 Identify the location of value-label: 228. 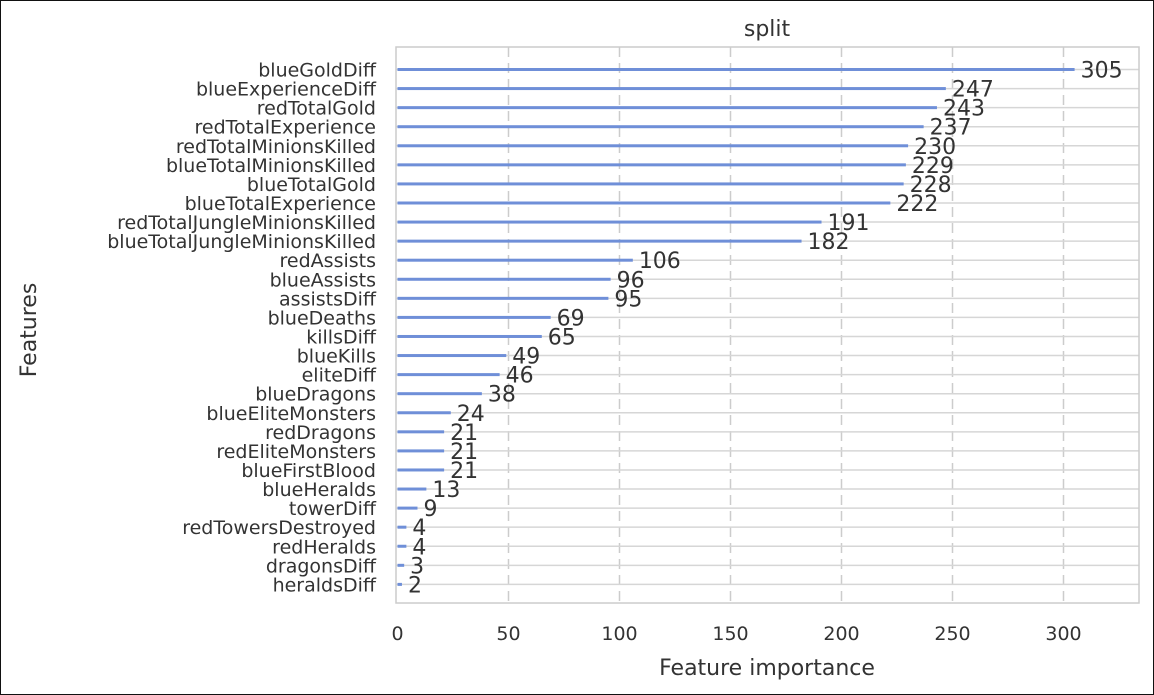
(931, 185).